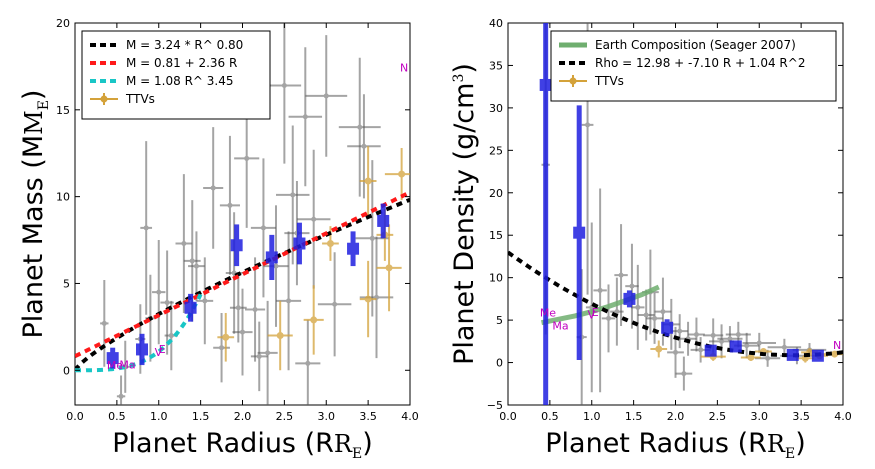  What do you see at coordinates (410, 416) in the screenshot?
I see `x-tick-label: 4.0` at bounding box center [410, 416].